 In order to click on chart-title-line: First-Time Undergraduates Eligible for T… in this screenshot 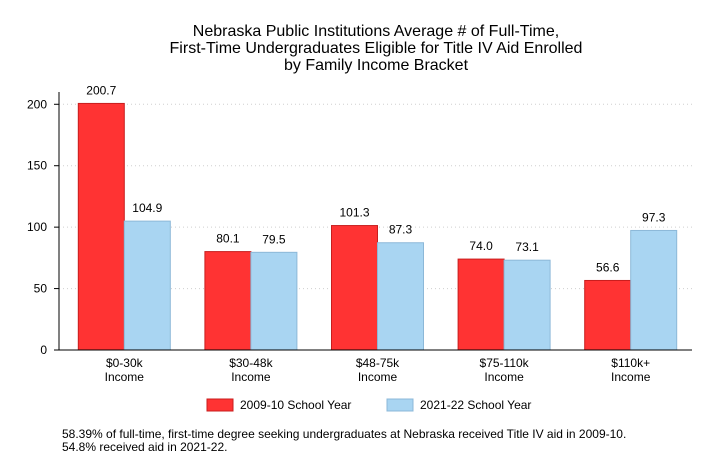, I will do `click(376, 48)`.